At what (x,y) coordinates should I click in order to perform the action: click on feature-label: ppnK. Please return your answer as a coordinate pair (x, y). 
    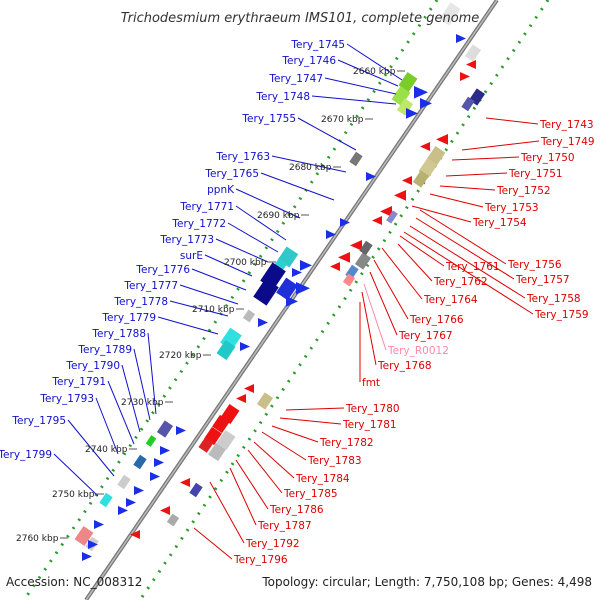
    Looking at the image, I should click on (221, 190).